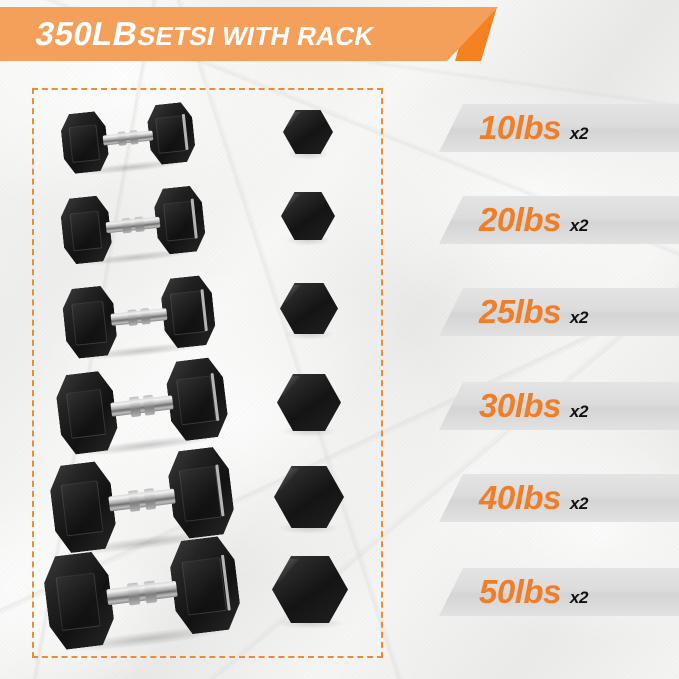 The width and height of the screenshot is (679, 679). What do you see at coordinates (87, 33) in the screenshot?
I see `header-weight-title: 350LB` at bounding box center [87, 33].